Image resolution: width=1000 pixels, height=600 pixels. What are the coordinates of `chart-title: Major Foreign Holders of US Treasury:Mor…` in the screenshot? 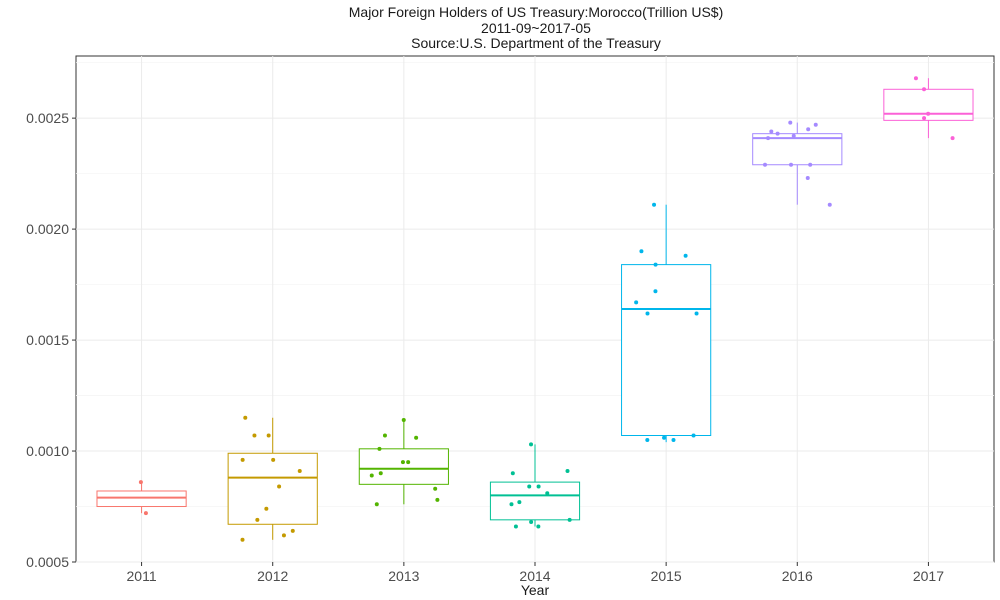 It's located at (536, 12).